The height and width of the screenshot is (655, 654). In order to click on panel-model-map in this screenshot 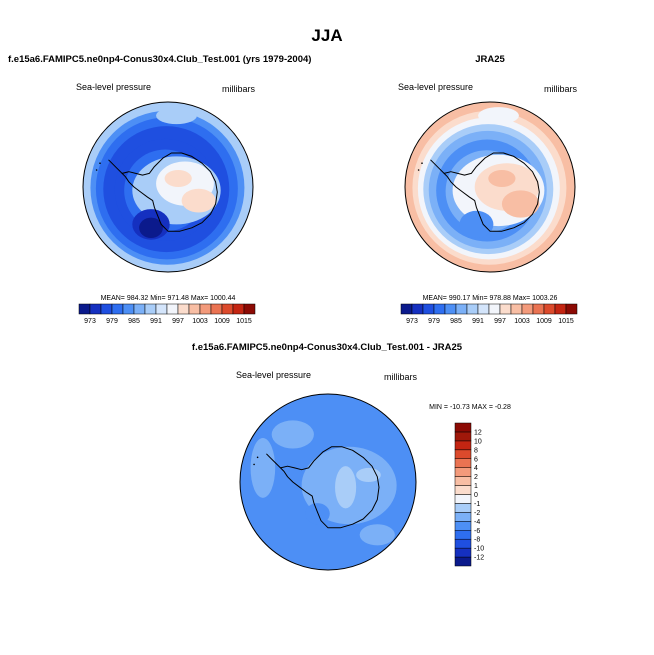, I will do `click(168, 187)`.